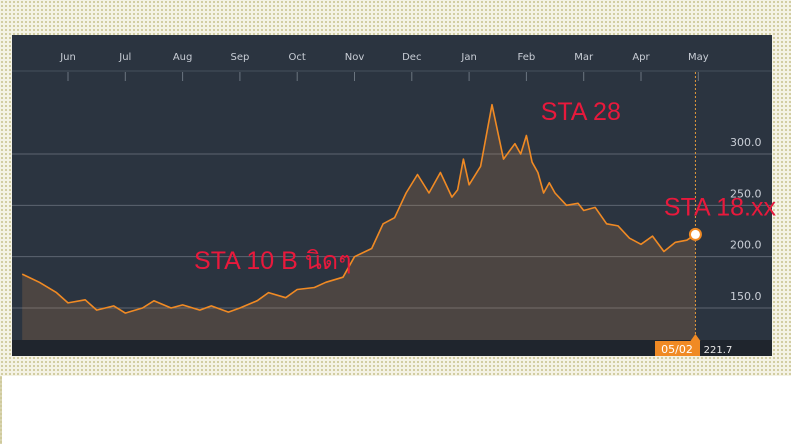 This screenshot has width=808, height=444. I want to click on month-label: Sep, so click(239, 57).